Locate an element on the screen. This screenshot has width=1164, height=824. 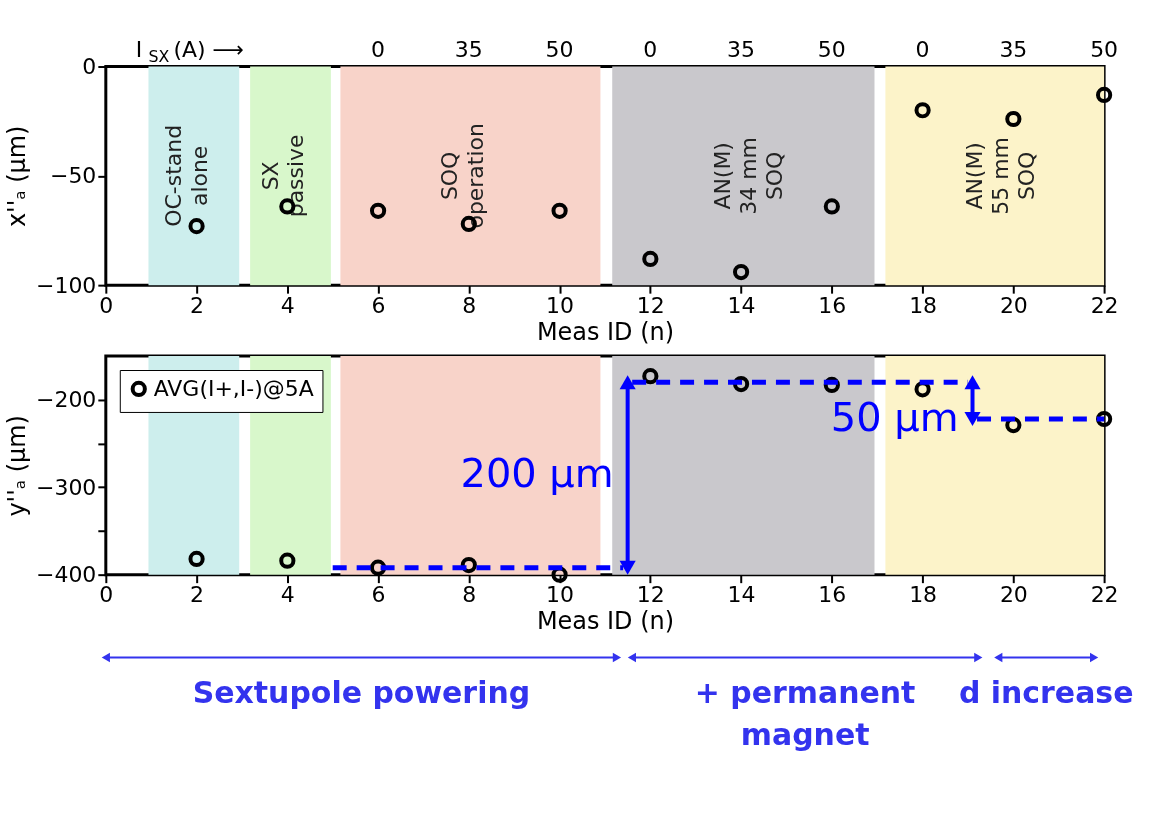
y-tick-label: −200 is located at coordinates (66, 400).